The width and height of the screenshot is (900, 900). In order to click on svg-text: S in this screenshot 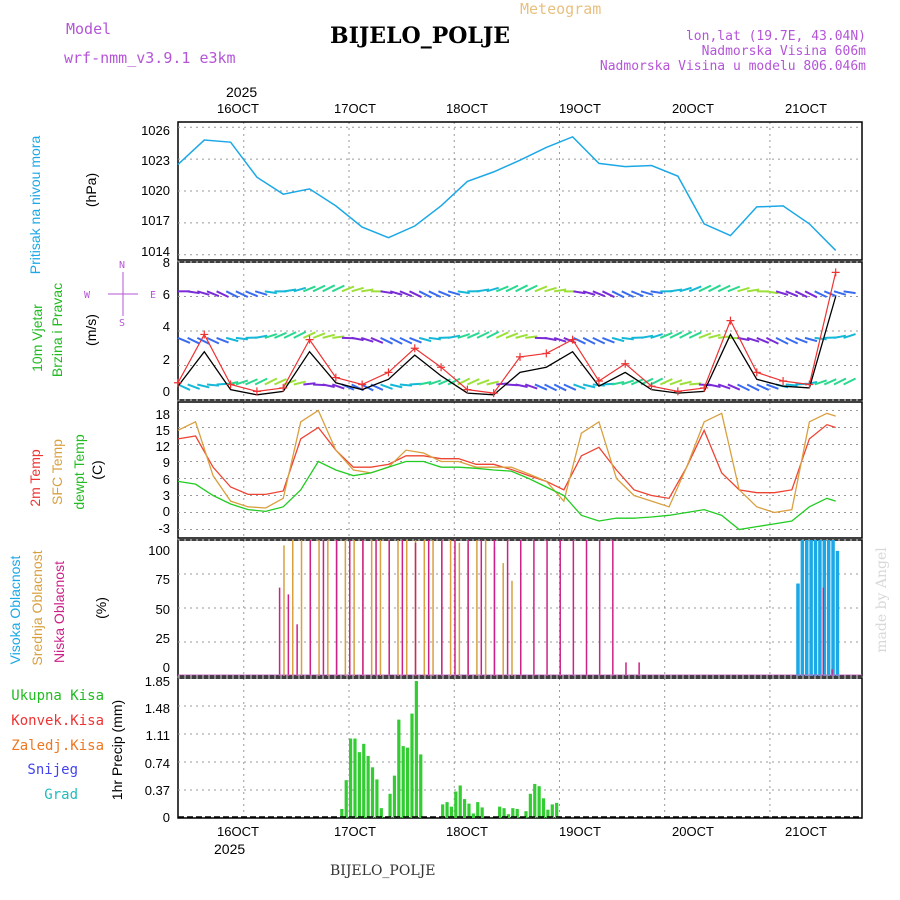, I will do `click(122, 323)`.